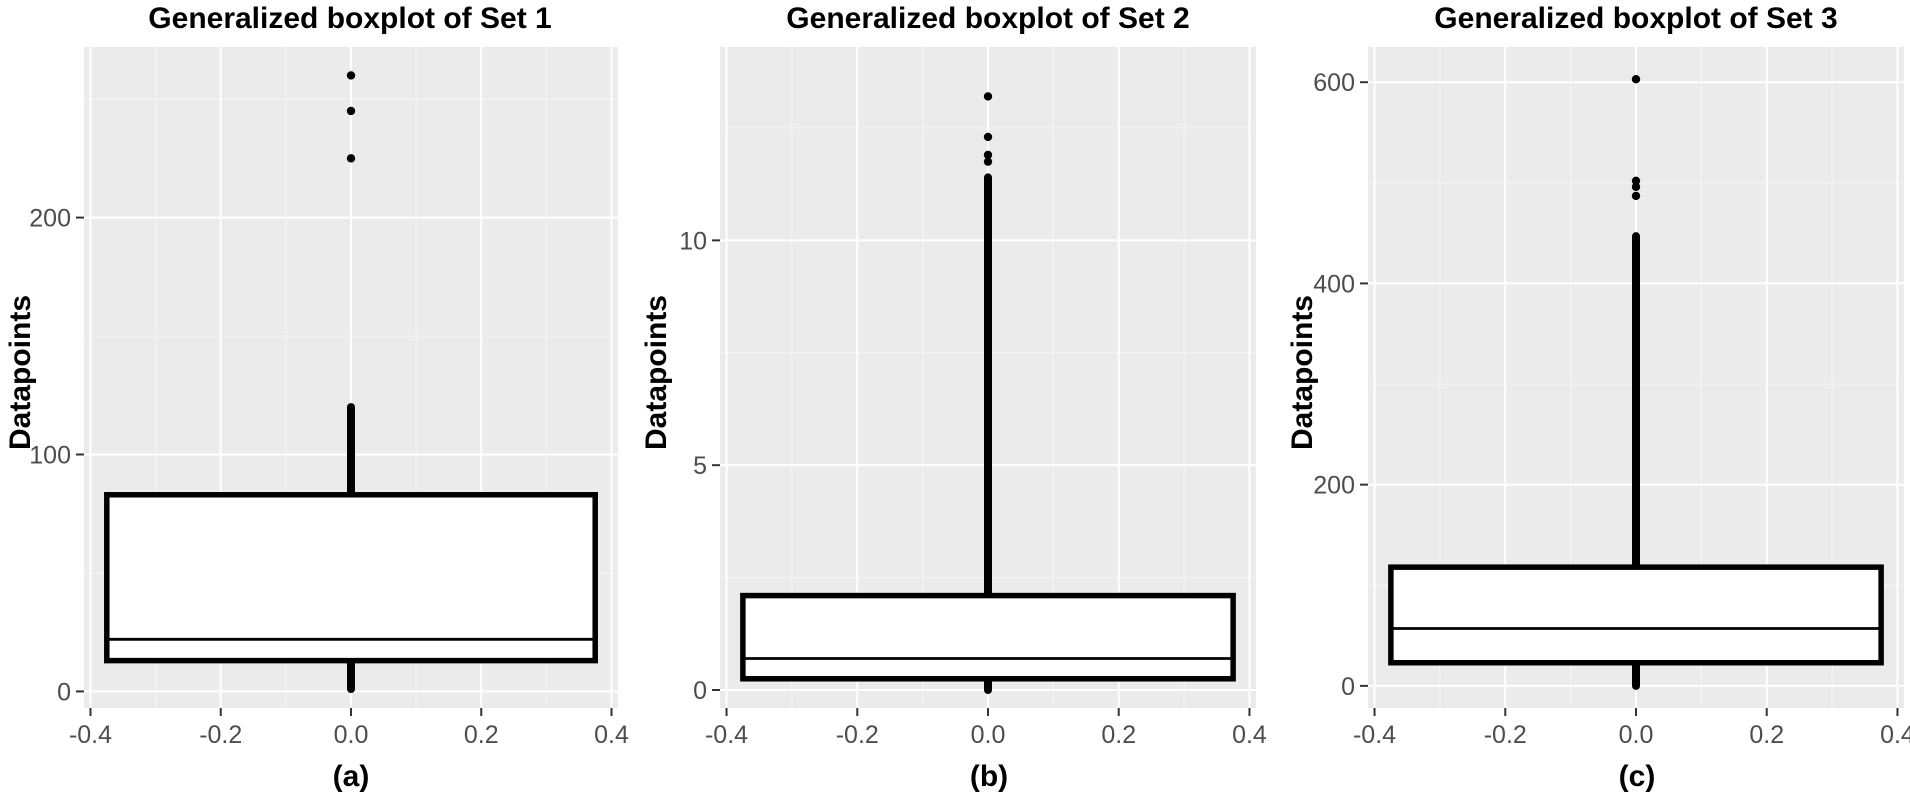  I want to click on y-tick-label: 100, so click(50, 455).